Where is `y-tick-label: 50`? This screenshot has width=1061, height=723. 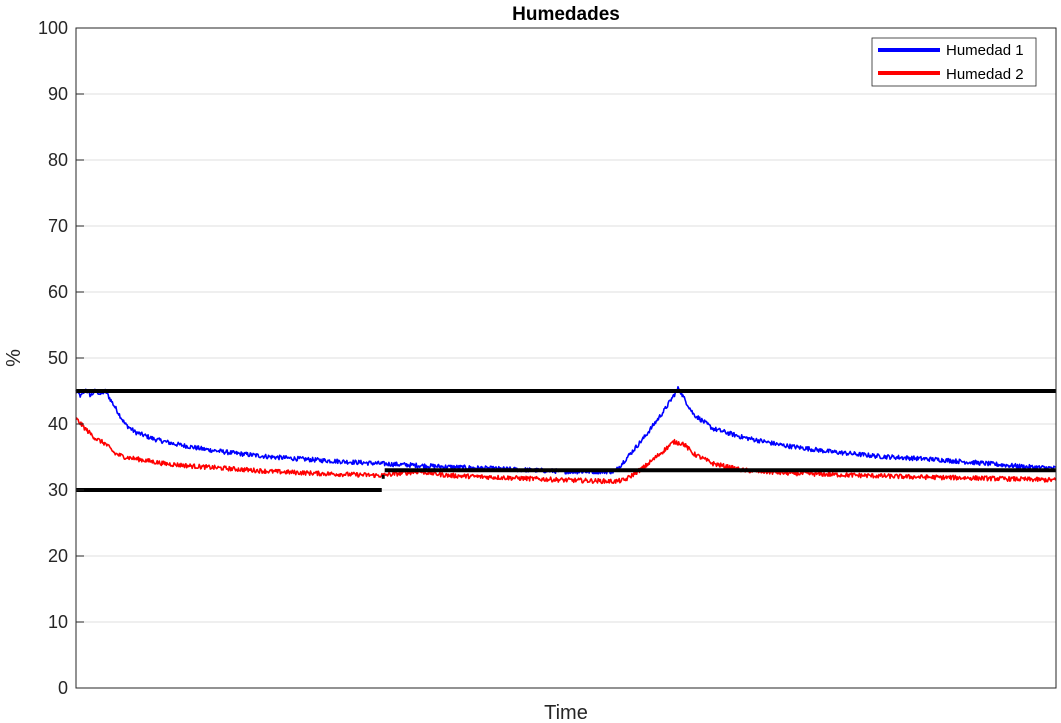
y-tick-label: 50 is located at coordinates (58, 358).